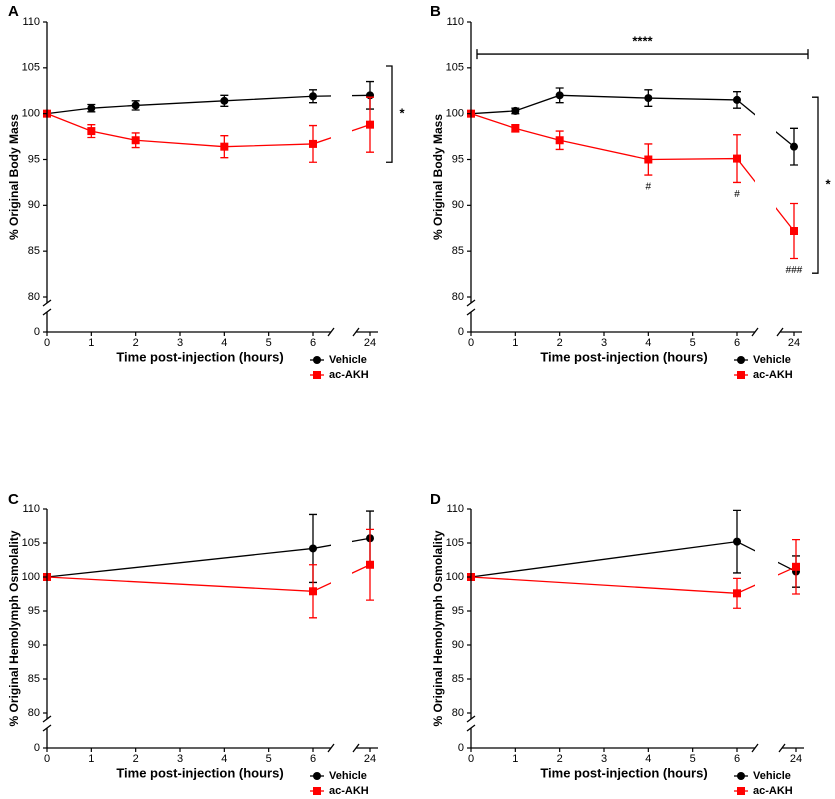  What do you see at coordinates (435, 499) in the screenshot?
I see `panel-label: D` at bounding box center [435, 499].